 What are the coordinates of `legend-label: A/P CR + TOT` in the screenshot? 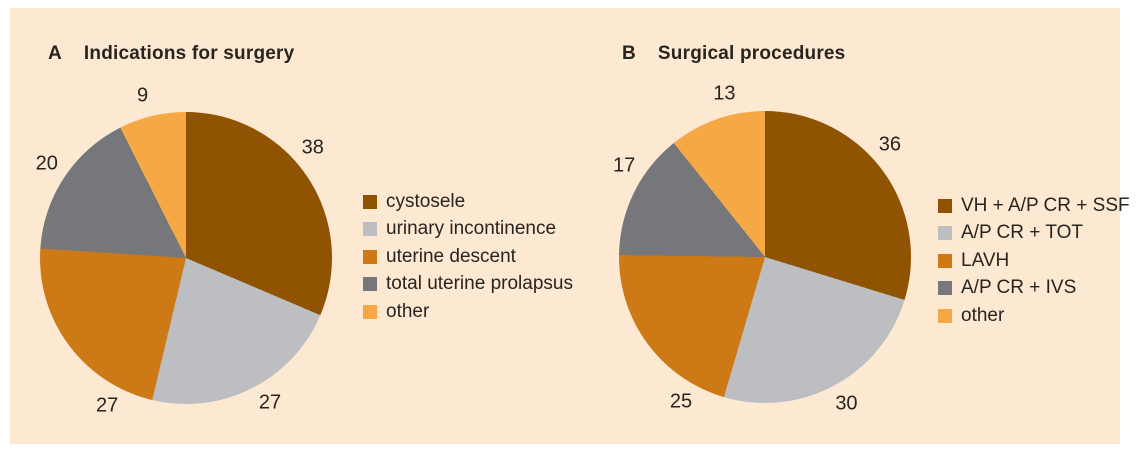 It's located at (1022, 233).